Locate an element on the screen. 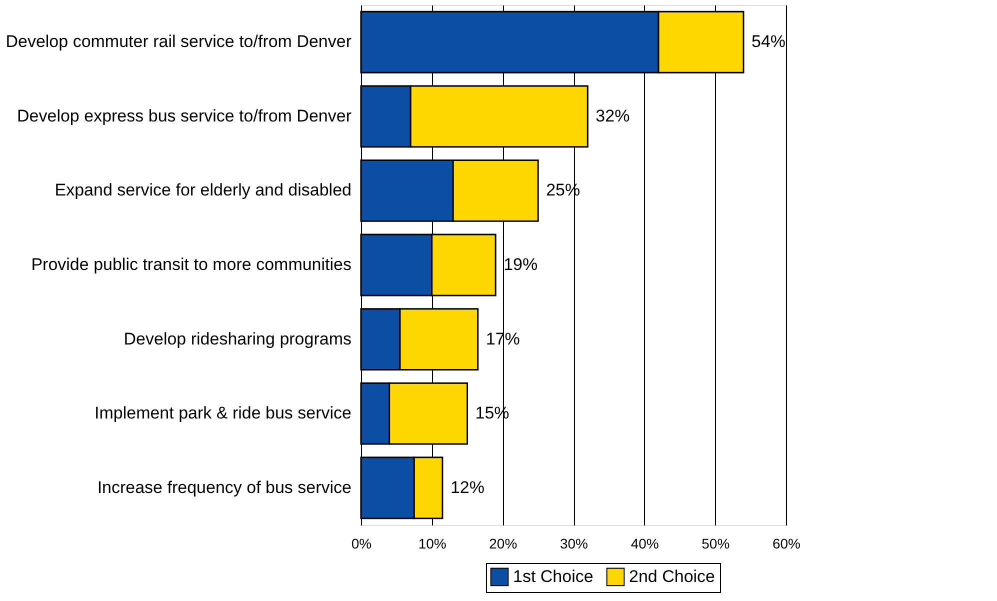 This screenshot has width=997, height=601. y-tick-label: Implement park & ride bus service is located at coordinates (223, 413).